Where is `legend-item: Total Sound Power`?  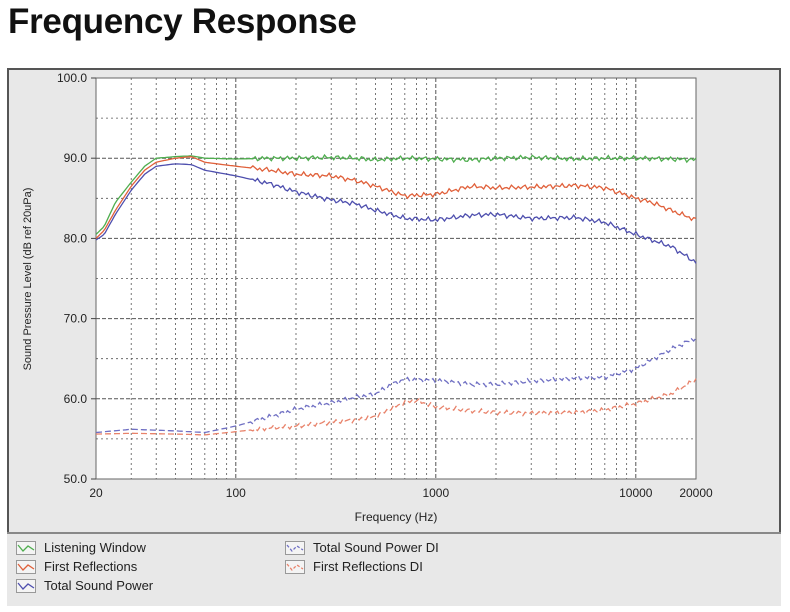
legend-item: Total Sound Power is located at coordinates (84, 585).